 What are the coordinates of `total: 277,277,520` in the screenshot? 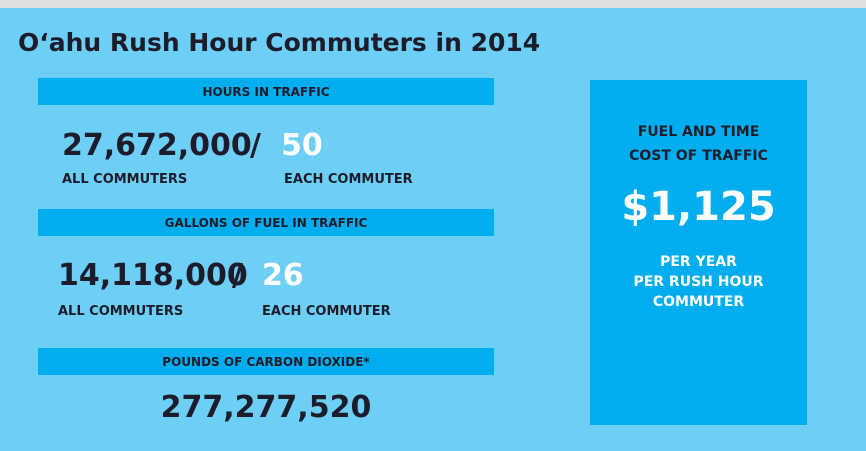 It's located at (266, 407).